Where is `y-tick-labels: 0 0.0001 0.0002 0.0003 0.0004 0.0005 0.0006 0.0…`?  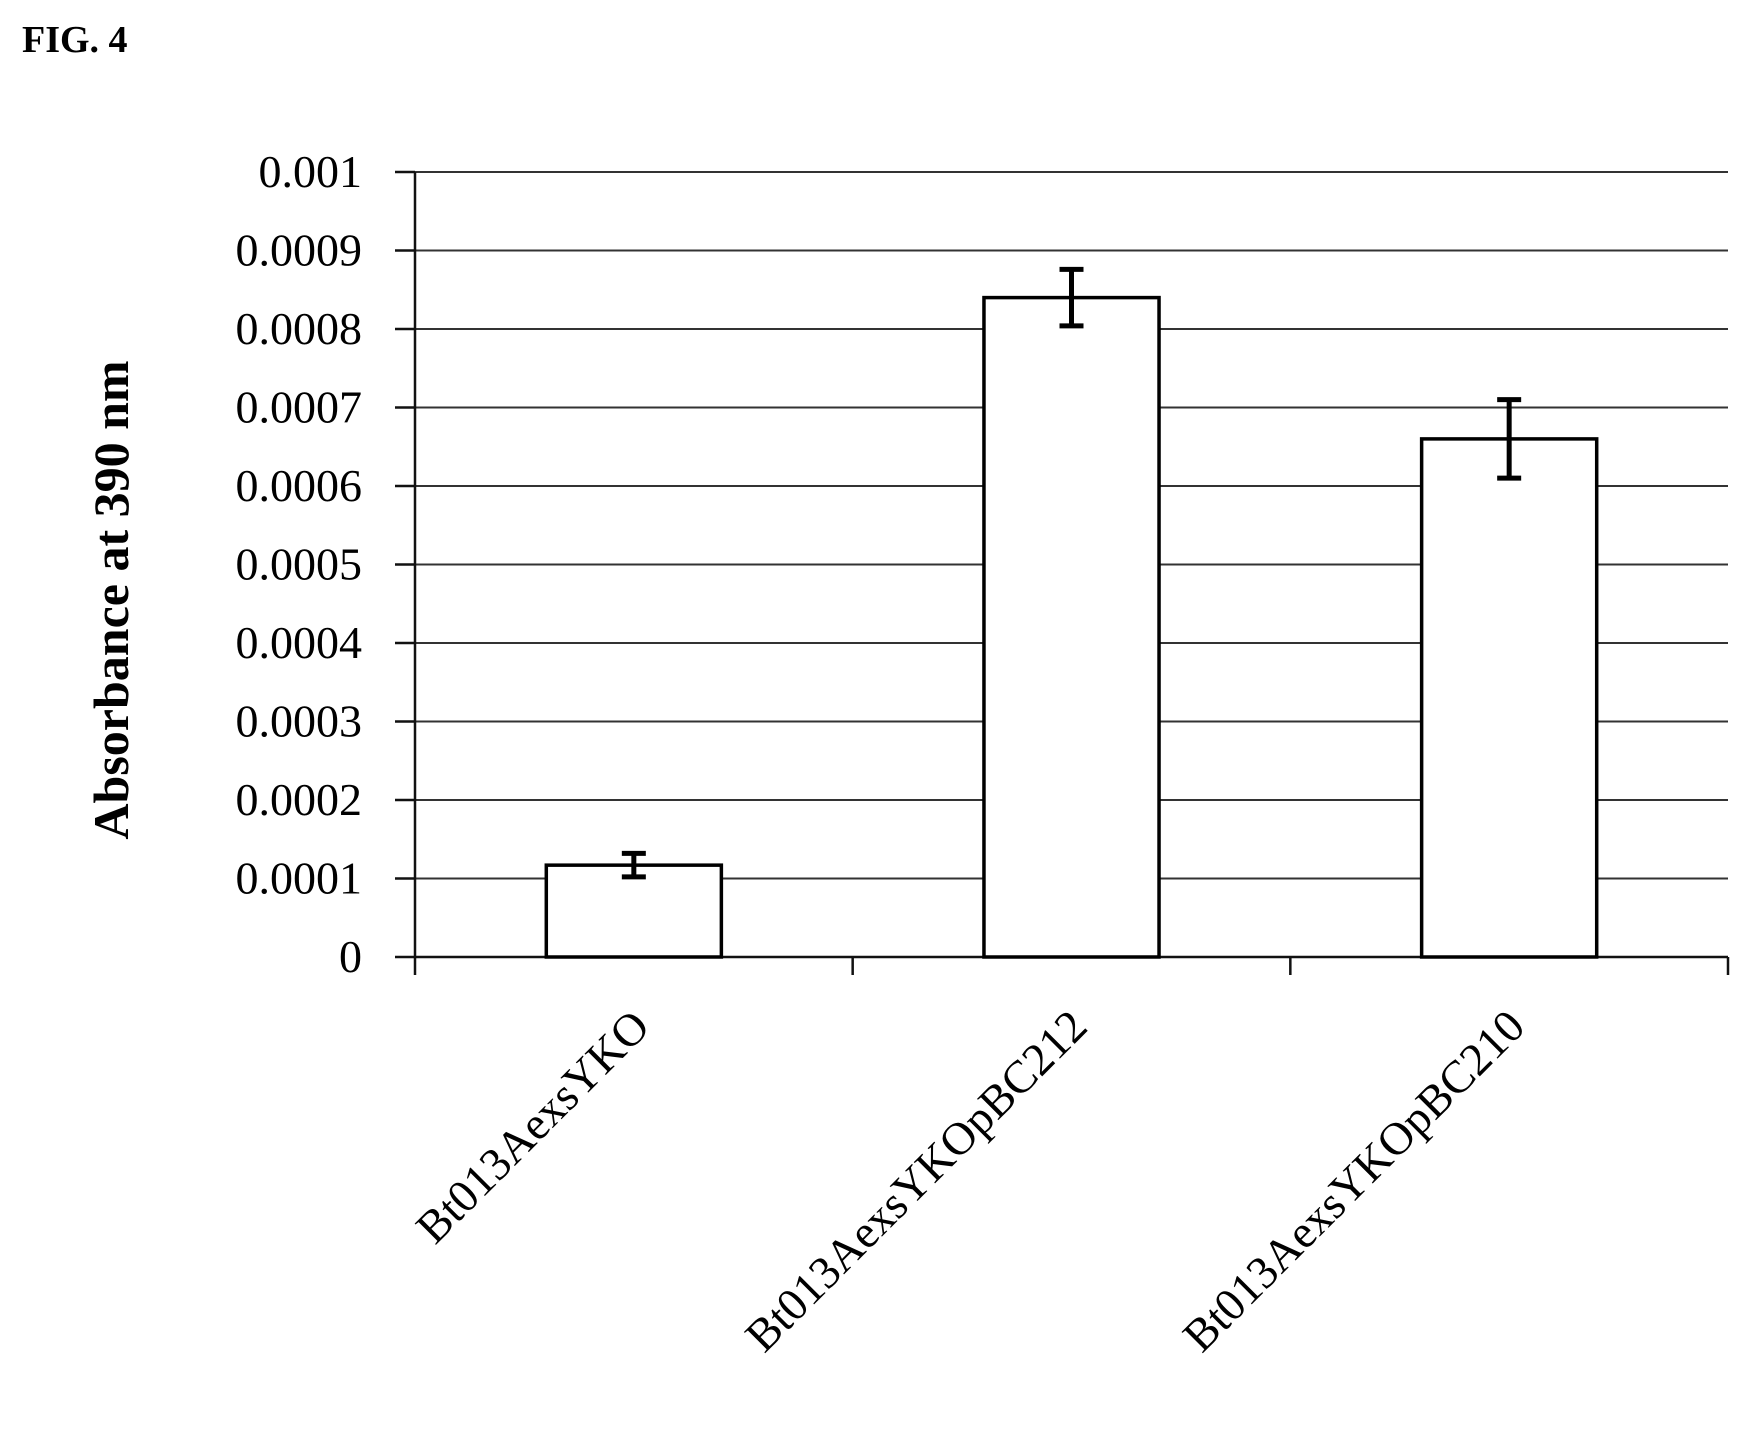 y-tick-labels: 0 0.0001 0.0002 0.0003 0.0004 0.0005 0.0006 0.0… is located at coordinates (299, 564).